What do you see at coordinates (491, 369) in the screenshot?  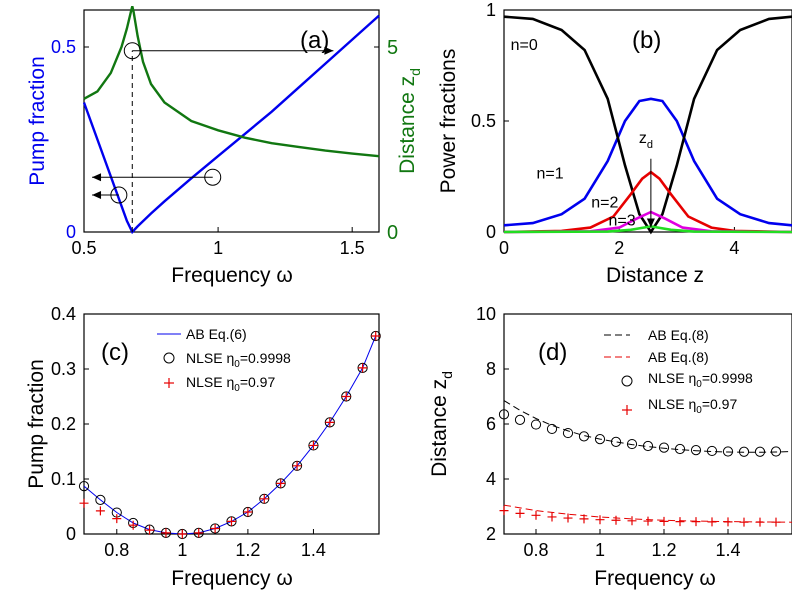 I see `panel-d-ytick-label-3: 8` at bounding box center [491, 369].